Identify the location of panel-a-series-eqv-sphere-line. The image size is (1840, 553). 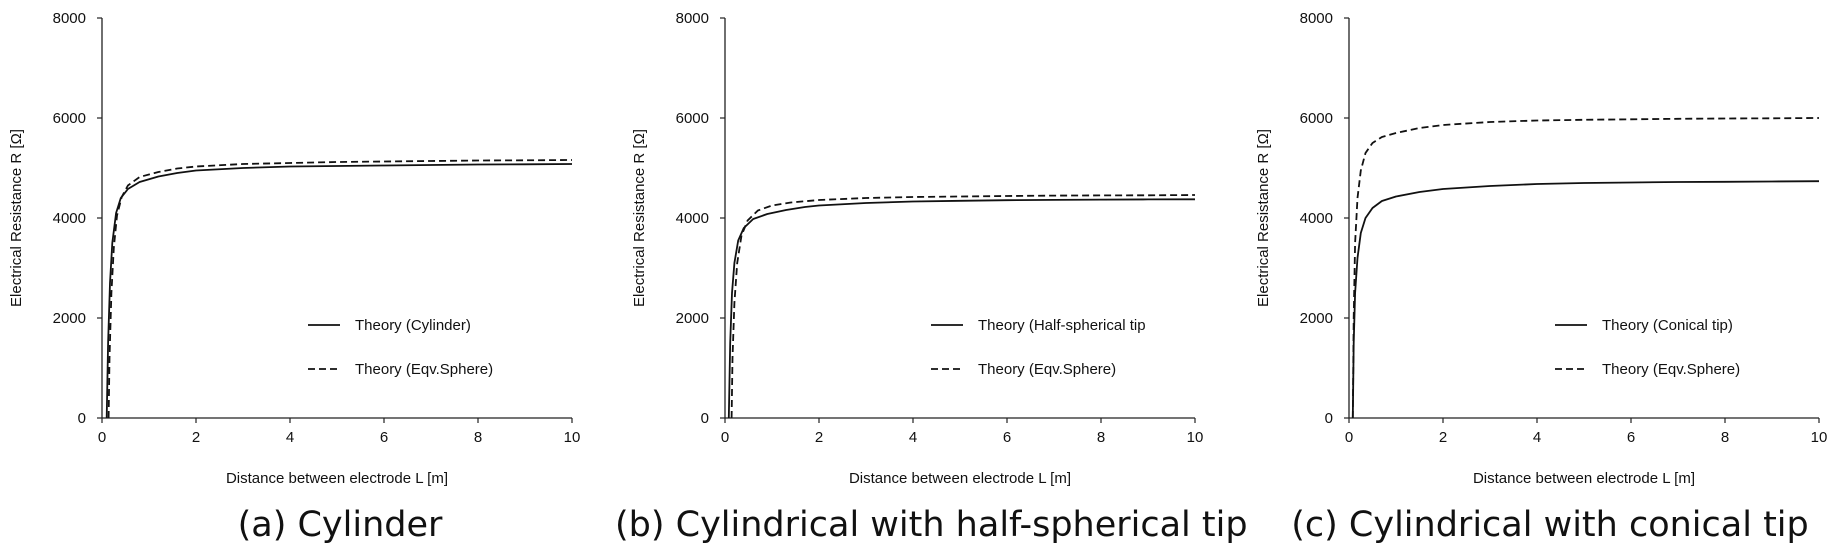
(340, 289).